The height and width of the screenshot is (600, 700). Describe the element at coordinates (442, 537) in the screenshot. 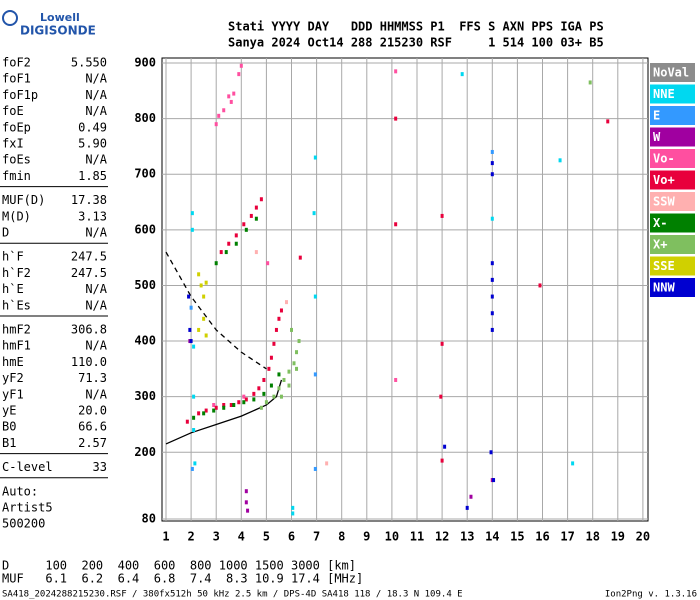

I see `x-tick-label: 12` at that location.